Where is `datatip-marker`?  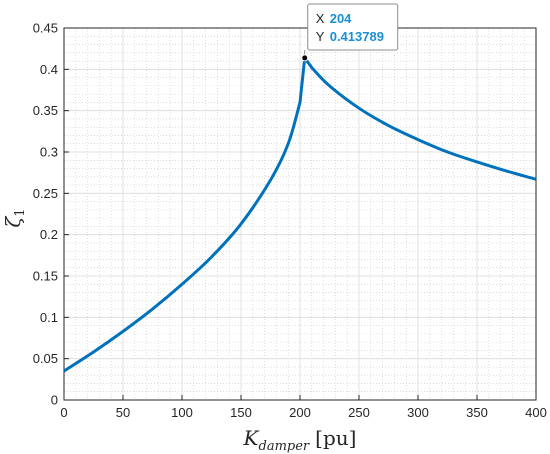
datatip-marker is located at coordinates (305, 58).